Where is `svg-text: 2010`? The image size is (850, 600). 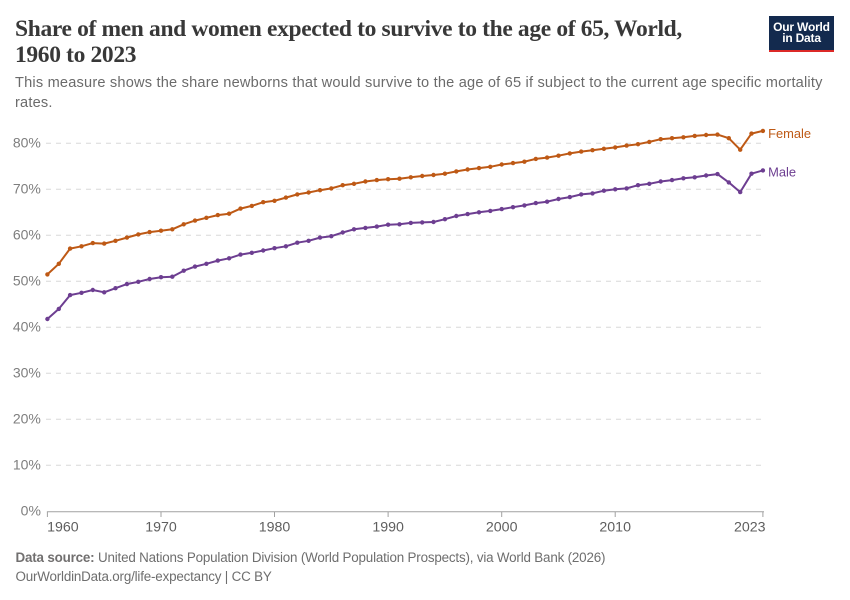
svg-text: 2010 is located at coordinates (615, 527).